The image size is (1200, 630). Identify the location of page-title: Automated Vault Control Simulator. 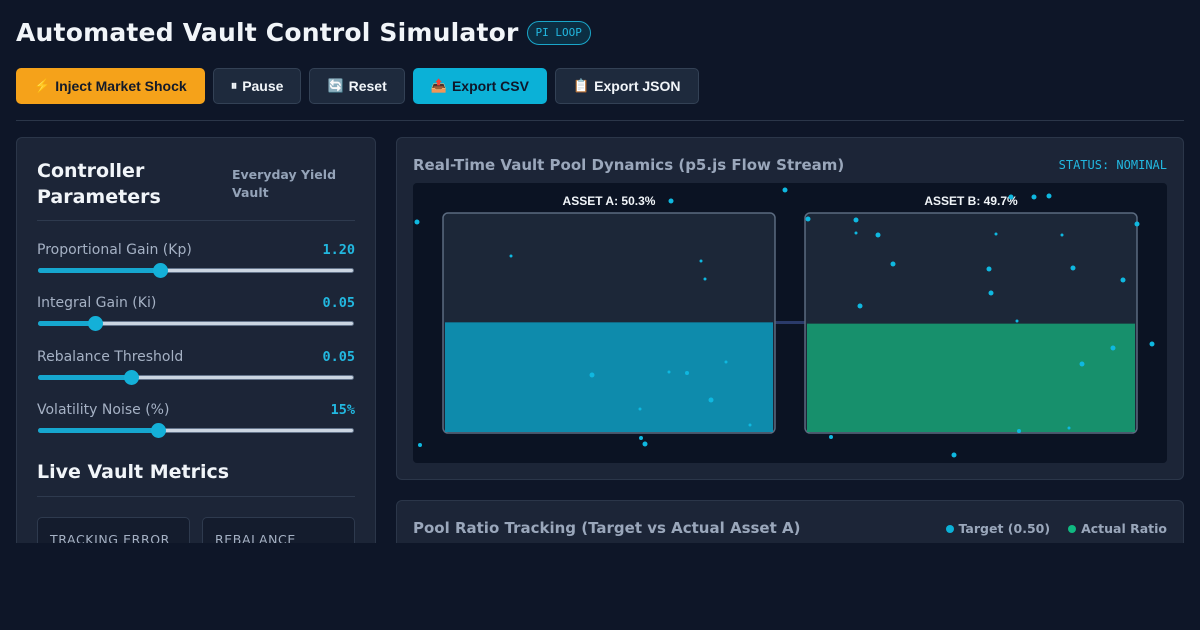
(267, 32).